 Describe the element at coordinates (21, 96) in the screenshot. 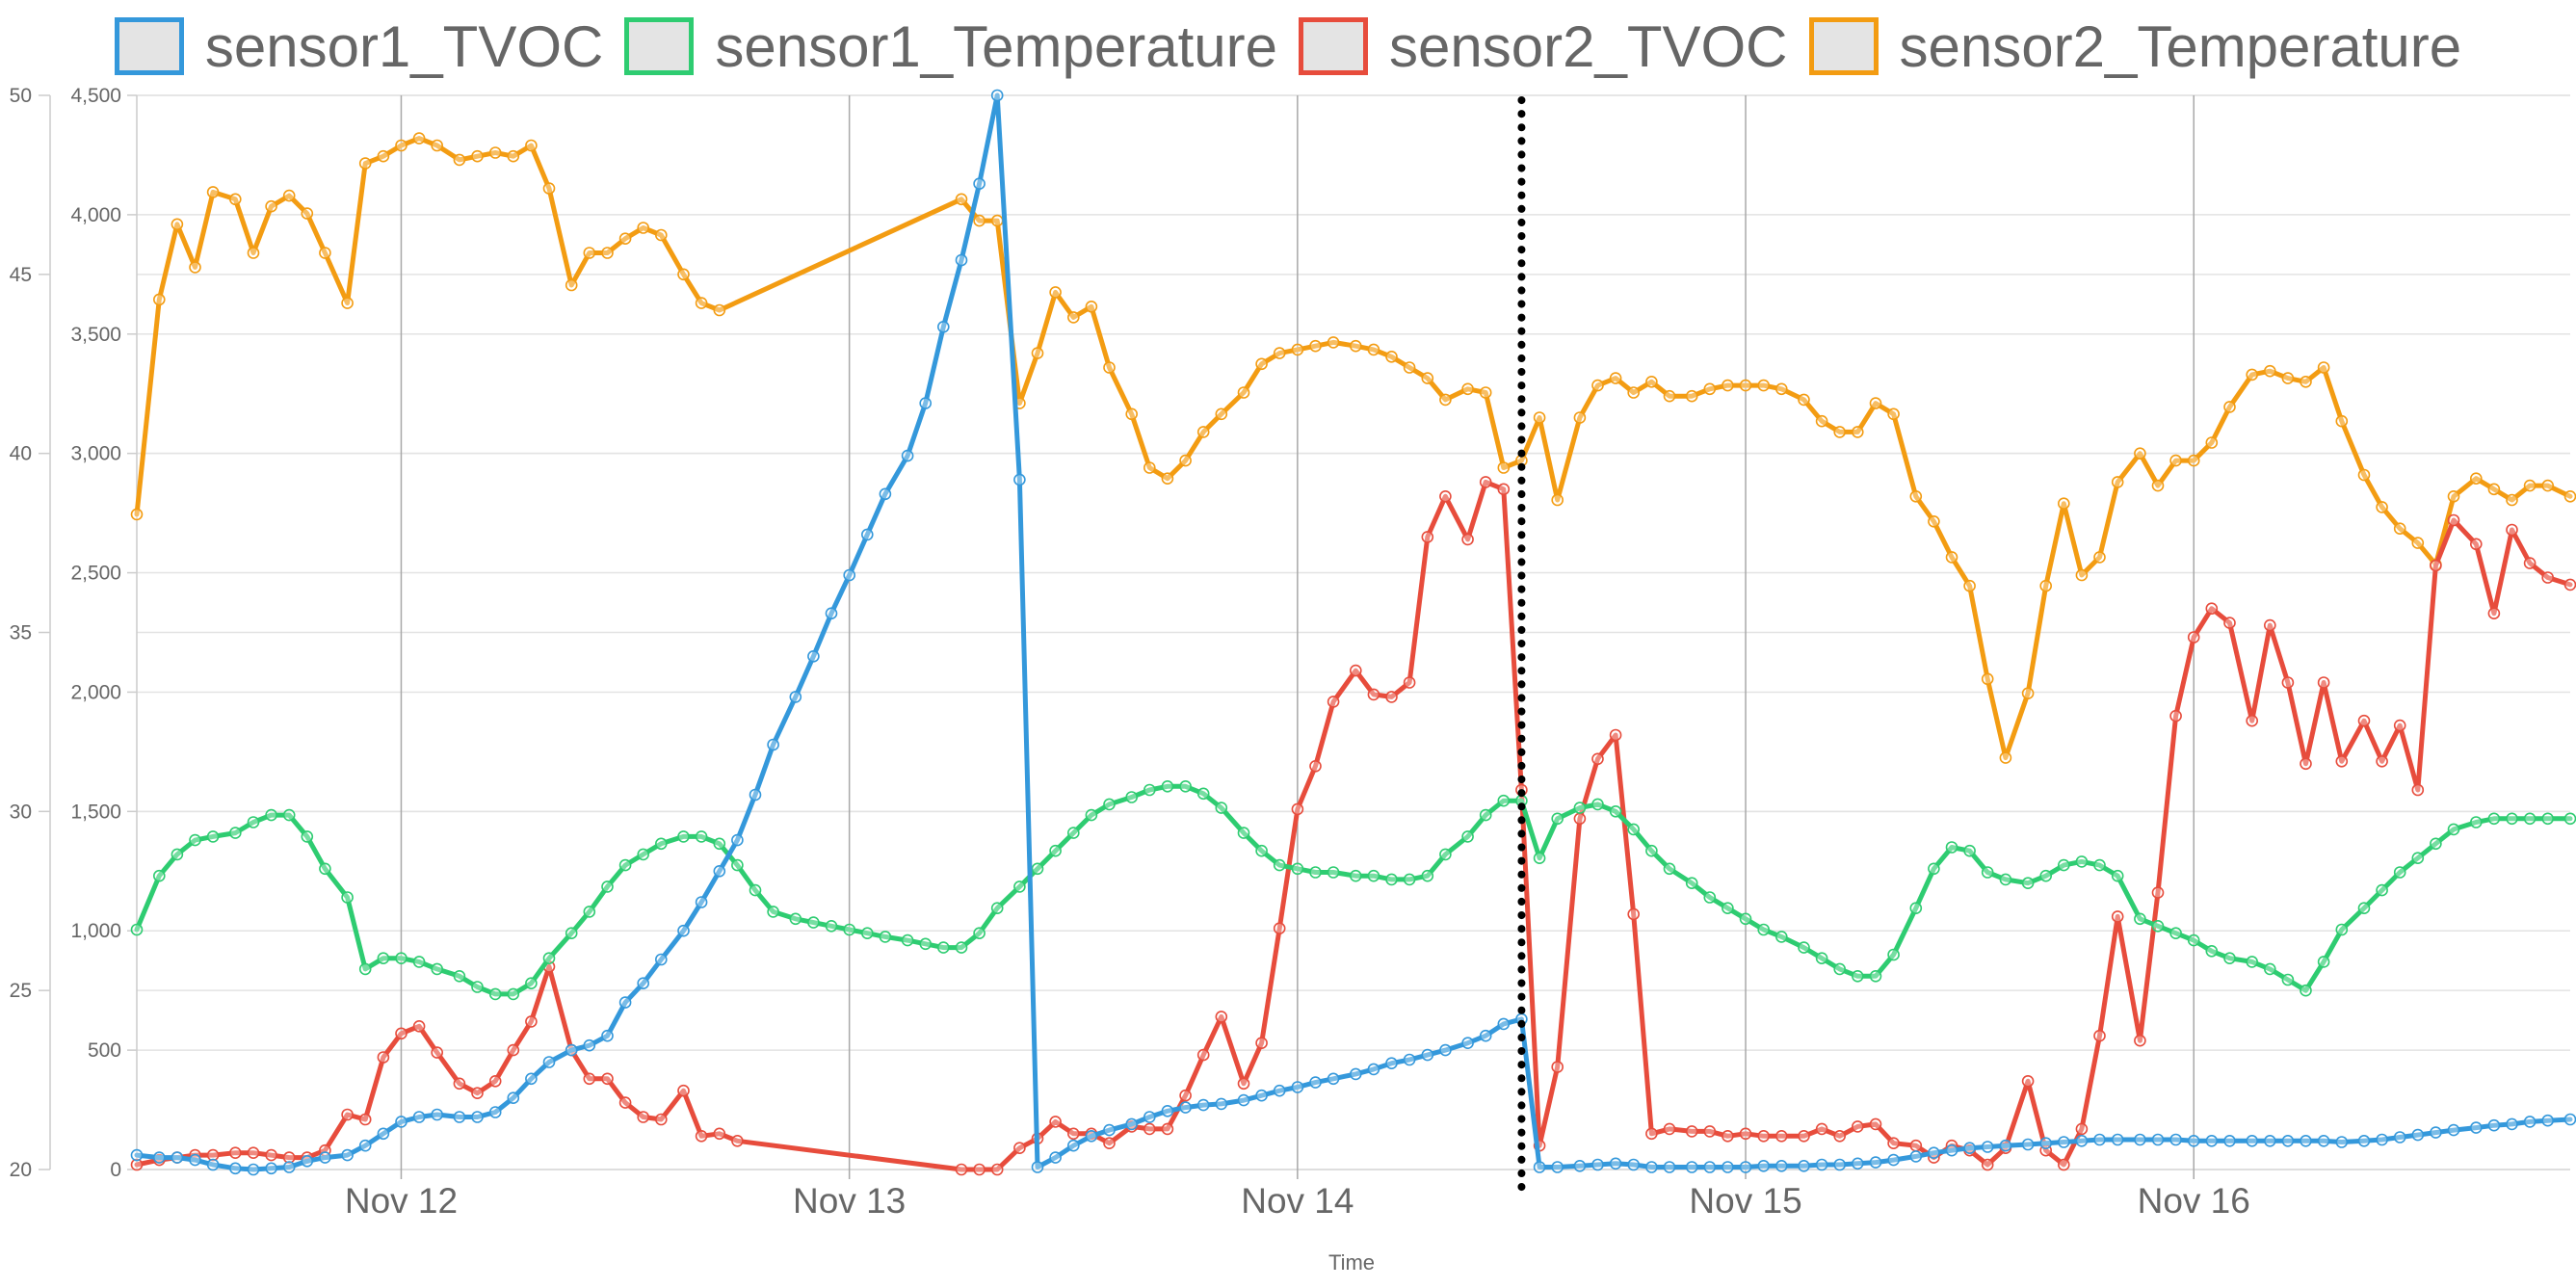

I see `y-right-tick-label: 50` at that location.